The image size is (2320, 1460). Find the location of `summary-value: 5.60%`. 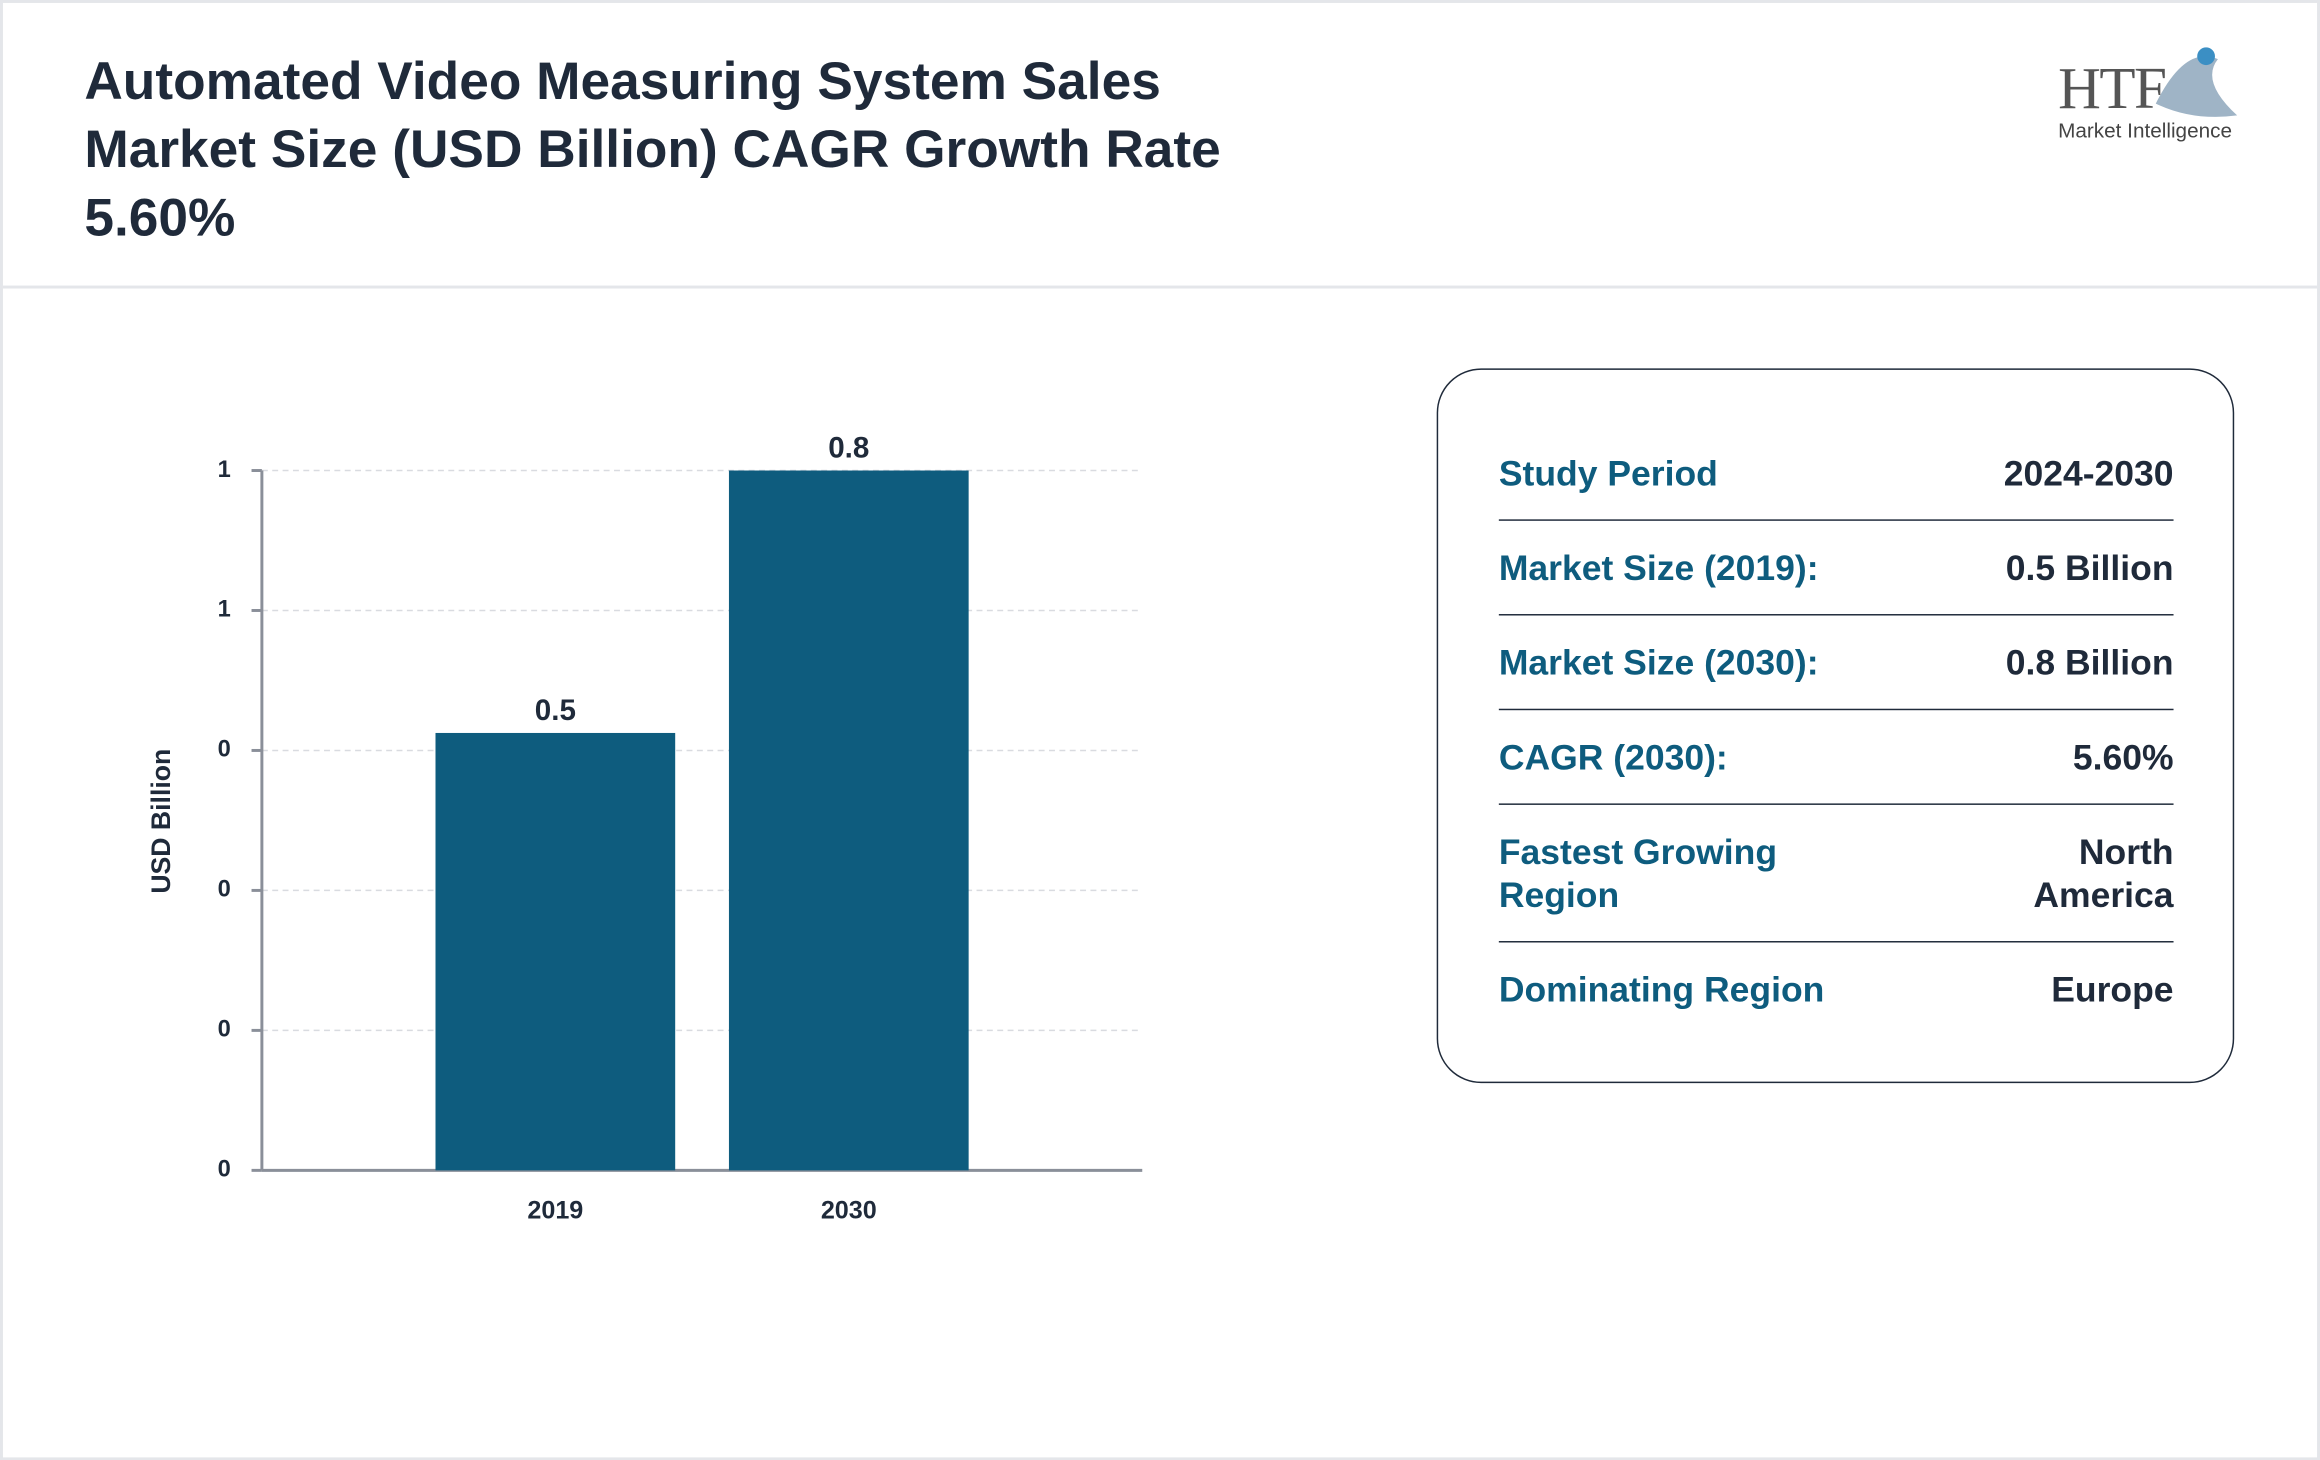

summary-value: 5.60% is located at coordinates (2123, 758).